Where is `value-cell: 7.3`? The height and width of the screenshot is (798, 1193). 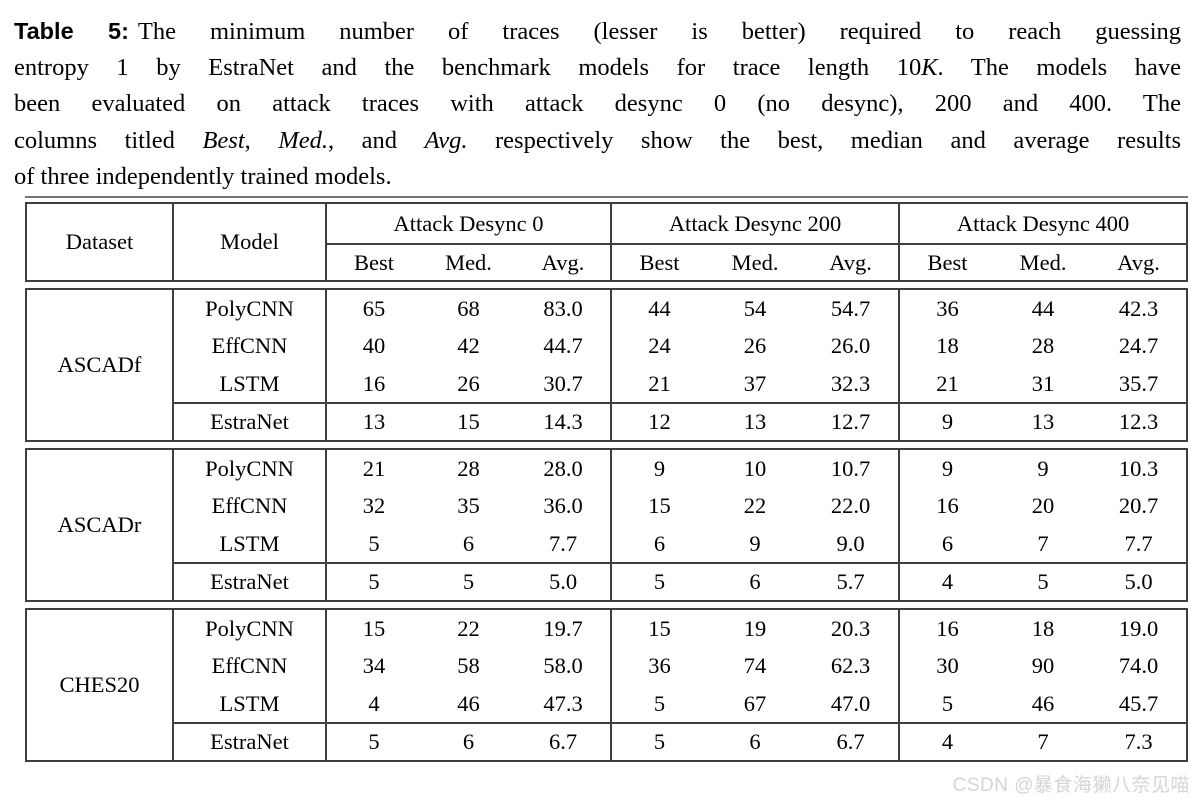
value-cell: 7.3 is located at coordinates (1139, 741).